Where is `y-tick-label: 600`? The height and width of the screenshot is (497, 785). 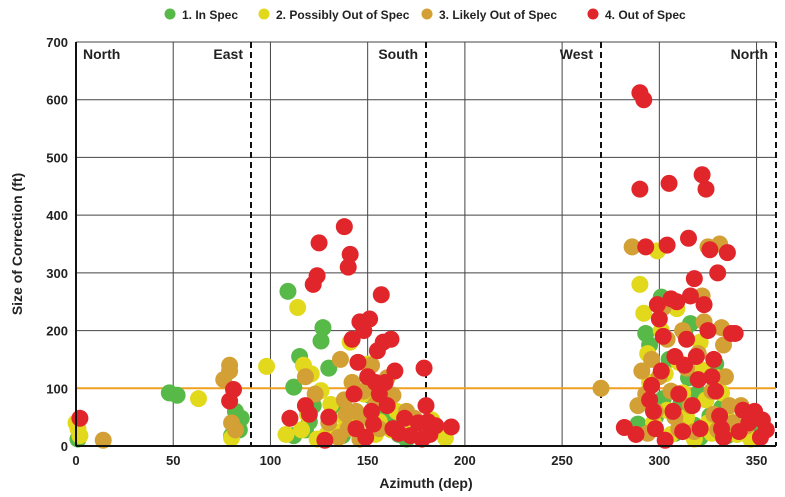 y-tick-label: 600 is located at coordinates (57, 100).